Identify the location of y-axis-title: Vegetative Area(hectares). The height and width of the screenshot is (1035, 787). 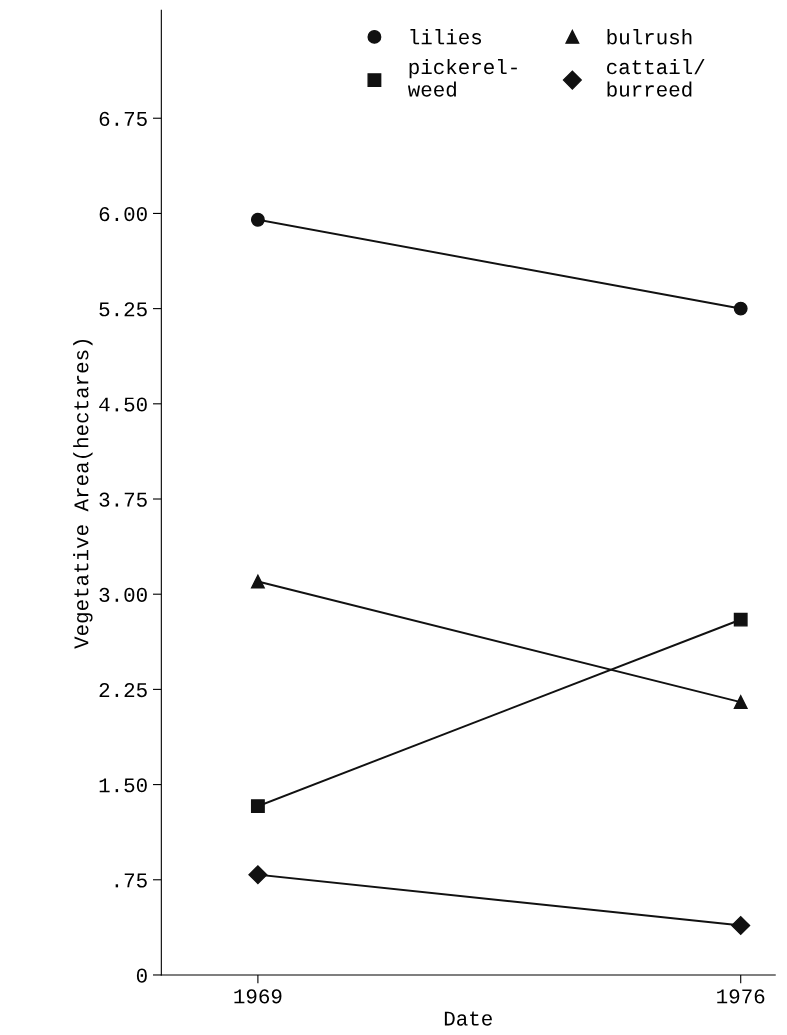
(83, 494).